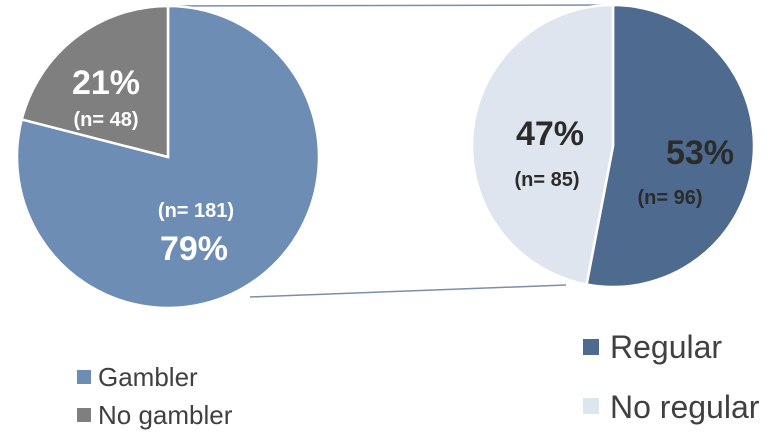  I want to click on label-gambler-n: (n= 181), so click(196, 211).